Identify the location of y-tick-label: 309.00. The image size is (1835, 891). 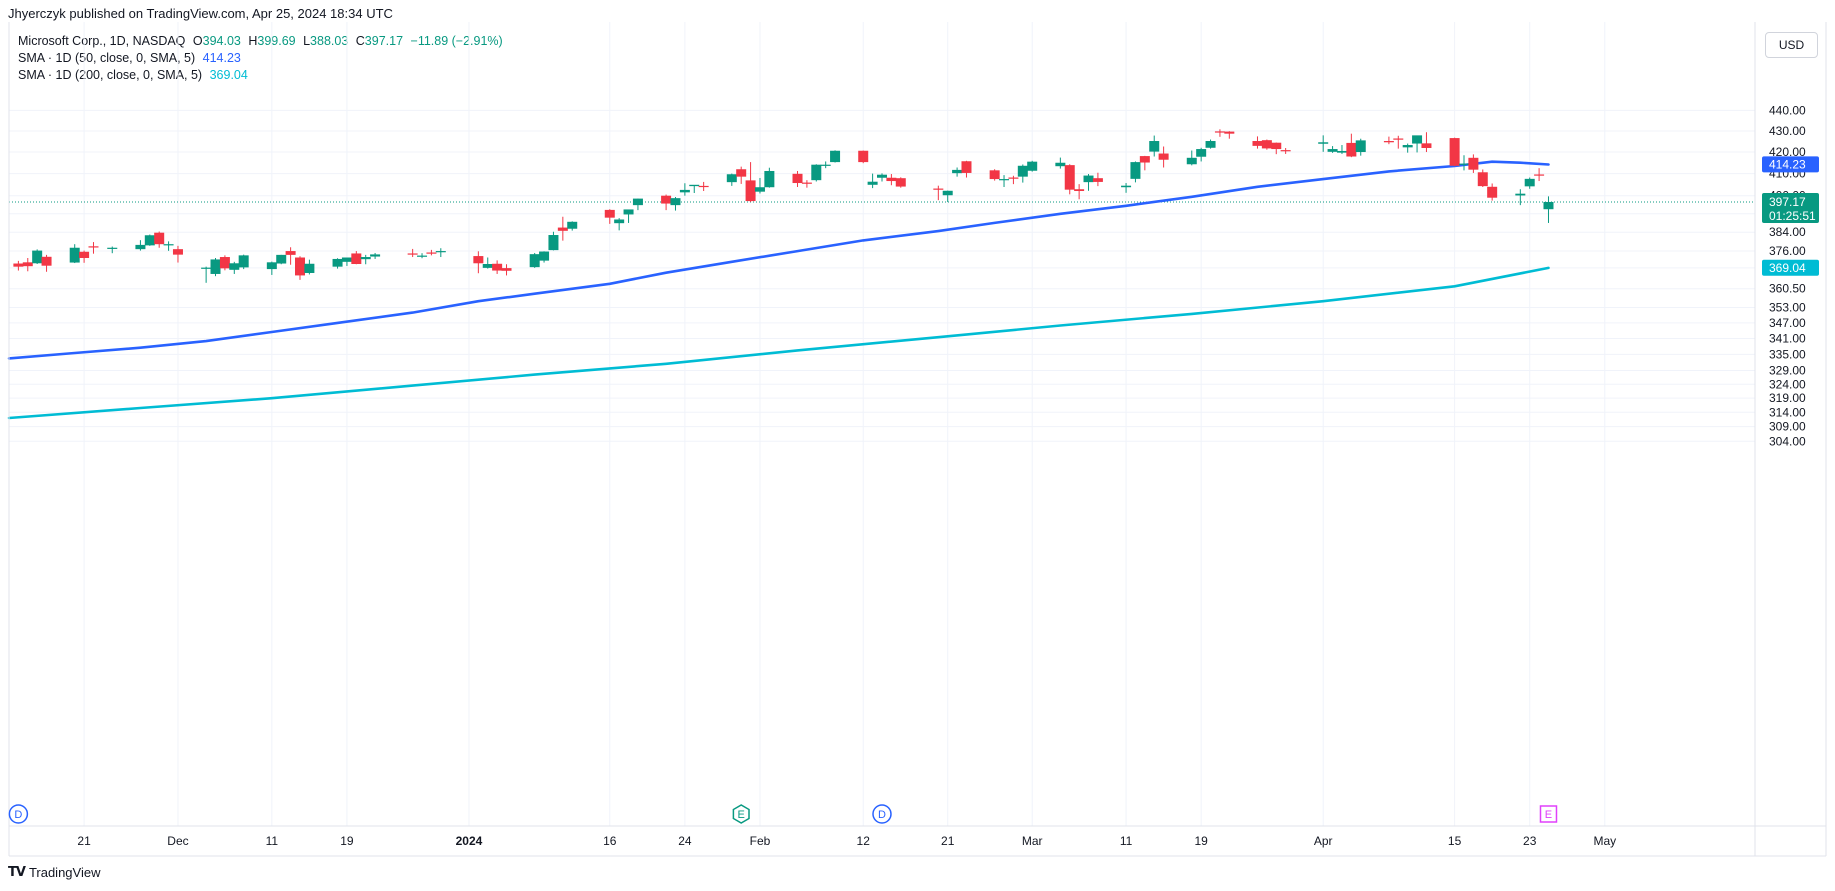
(1787, 427).